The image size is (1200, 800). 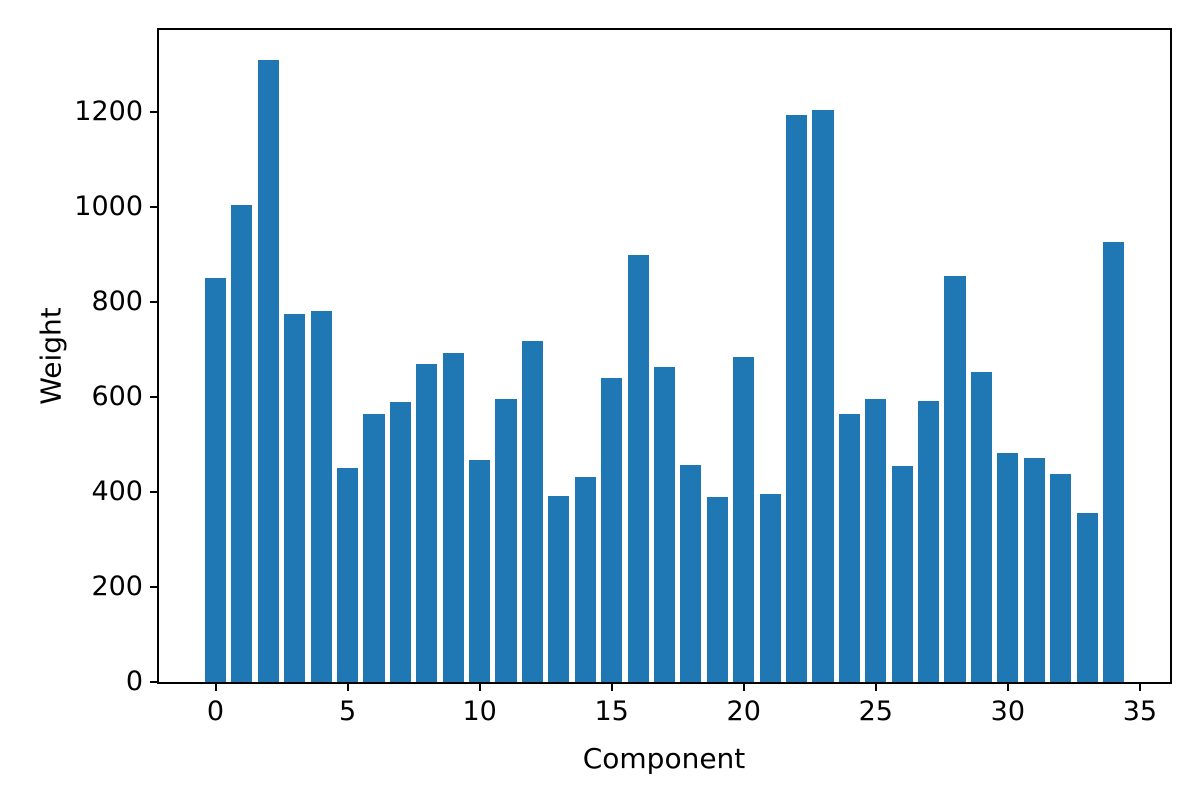 What do you see at coordinates (347, 711) in the screenshot?
I see `x-tick-label-5: 5` at bounding box center [347, 711].